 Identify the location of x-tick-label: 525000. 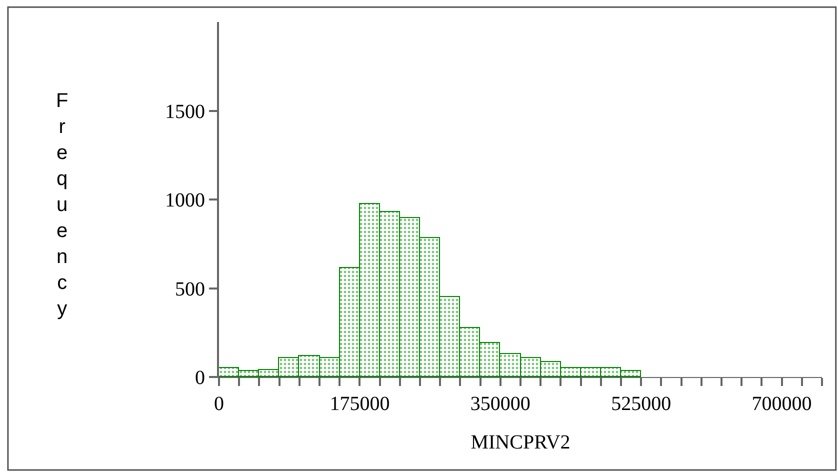
(641, 404).